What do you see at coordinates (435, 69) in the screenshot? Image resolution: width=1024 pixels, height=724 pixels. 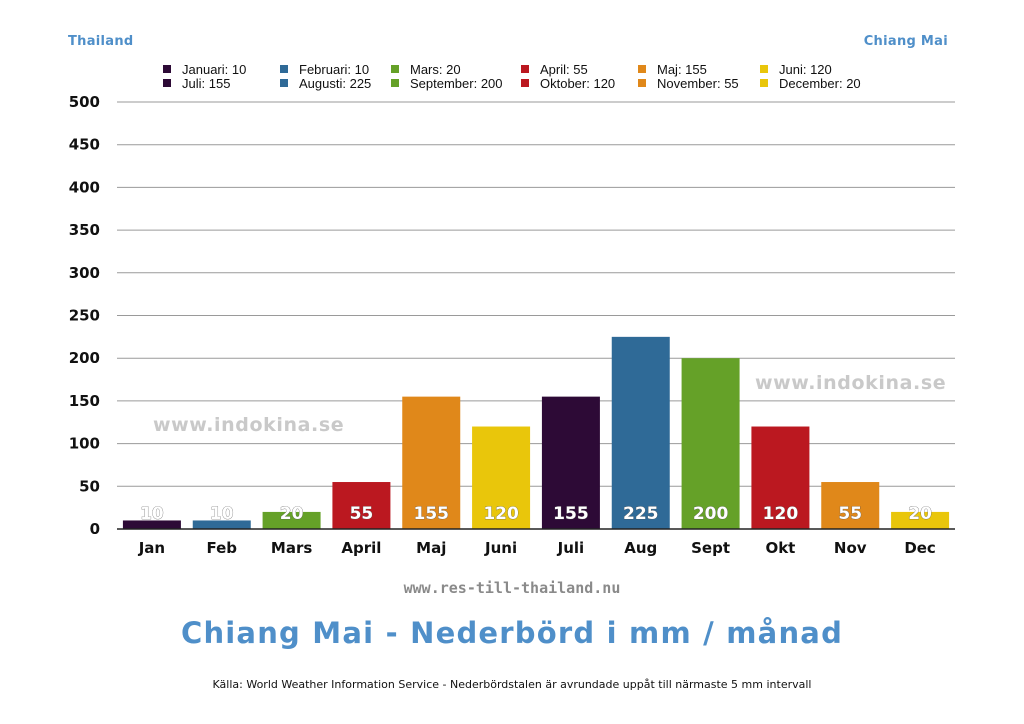 I see `legend-label: Mars: 20` at bounding box center [435, 69].